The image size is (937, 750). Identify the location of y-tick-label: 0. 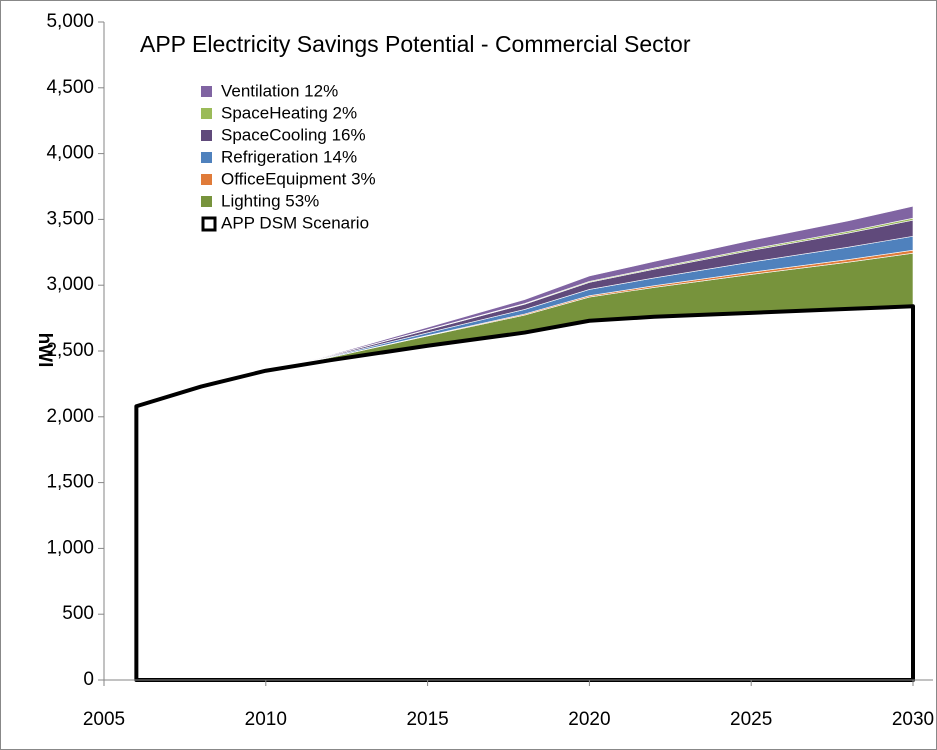
(88, 679).